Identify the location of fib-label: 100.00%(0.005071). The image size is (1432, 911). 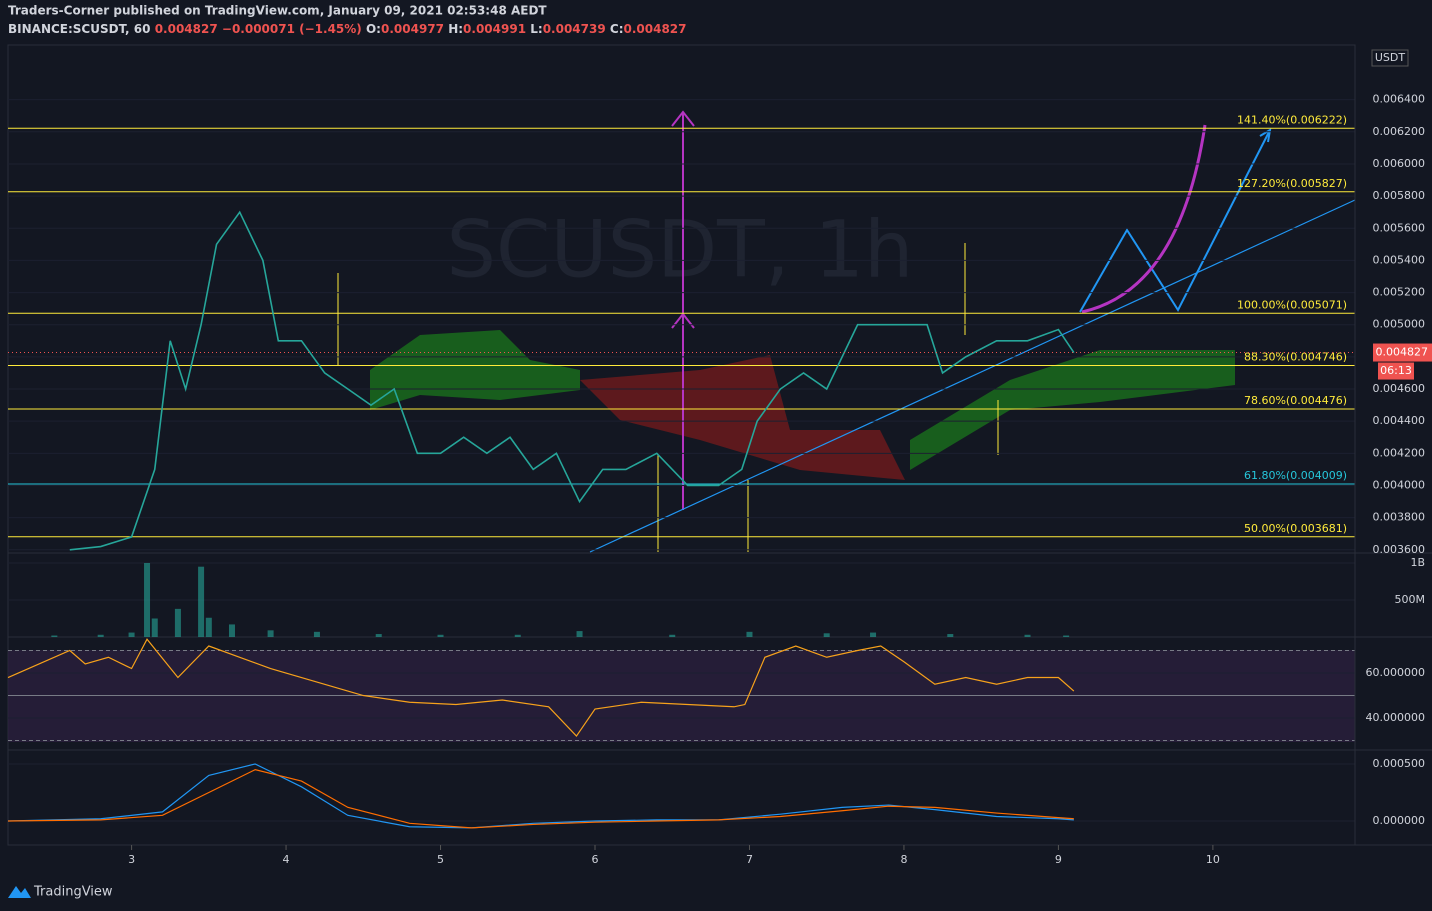
(1292, 304).